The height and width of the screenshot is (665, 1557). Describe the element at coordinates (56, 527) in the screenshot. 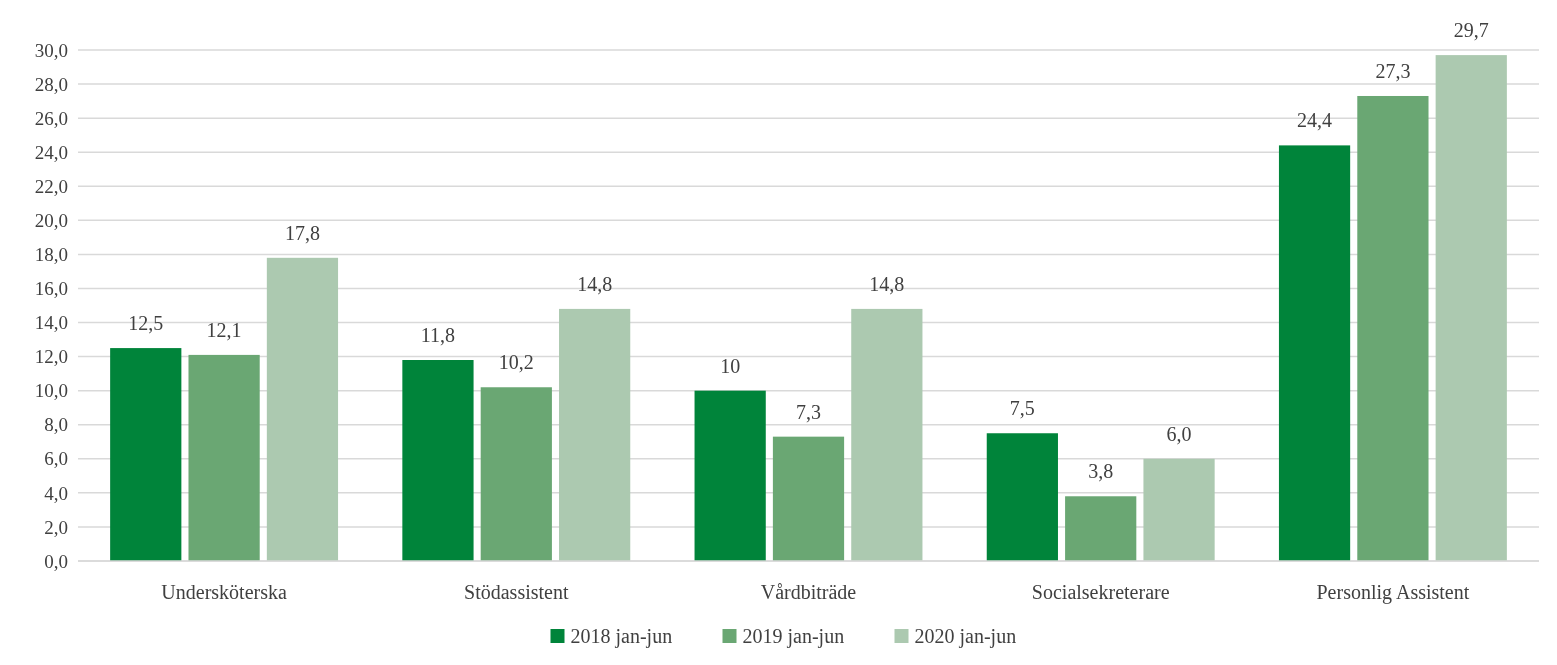

I see `y-tick-label: 2,0` at that location.